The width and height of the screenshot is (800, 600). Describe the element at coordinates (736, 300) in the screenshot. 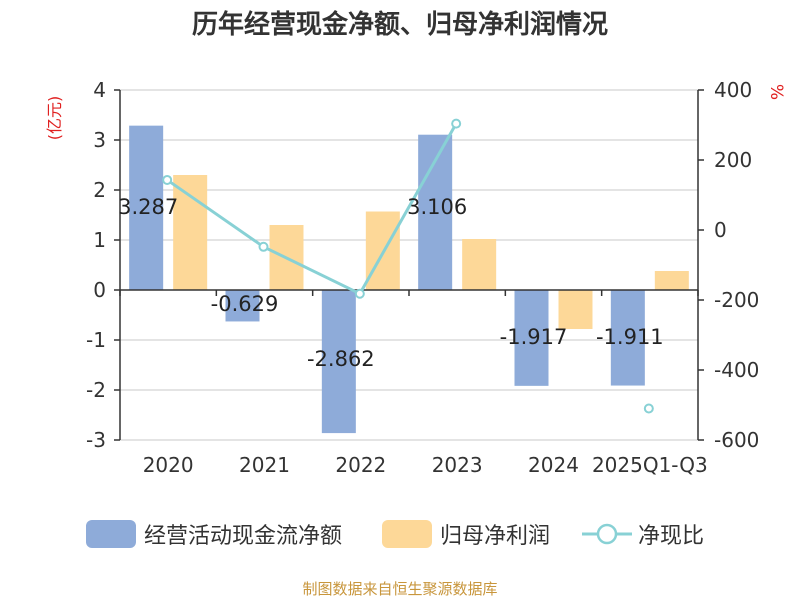

I see `right-axis-tick-label: -200` at that location.